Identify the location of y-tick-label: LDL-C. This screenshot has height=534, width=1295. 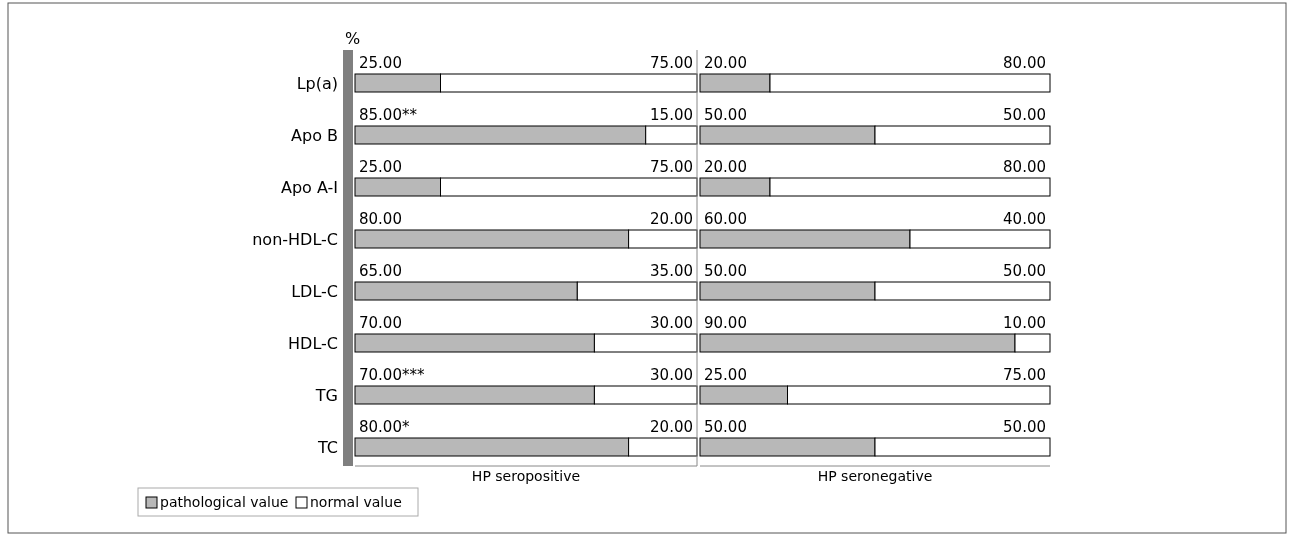
(314, 291).